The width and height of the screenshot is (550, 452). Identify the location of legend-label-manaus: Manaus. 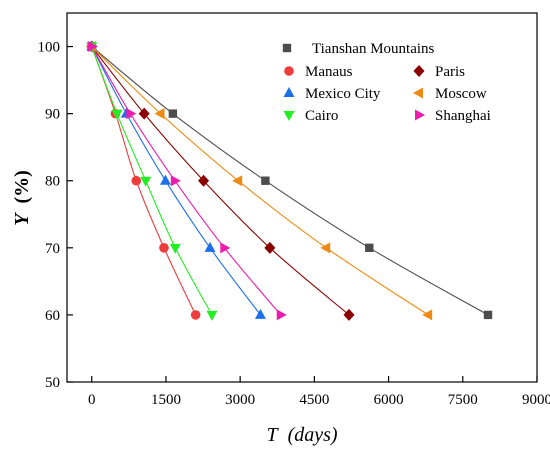
(329, 72).